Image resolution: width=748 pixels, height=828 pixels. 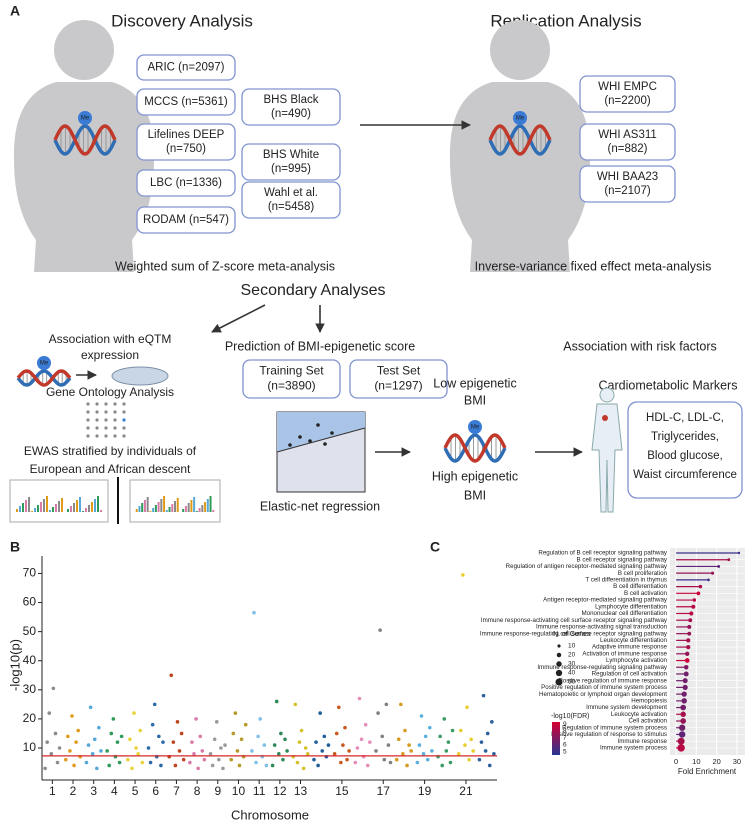 I want to click on human-head, so click(x=607, y=395).